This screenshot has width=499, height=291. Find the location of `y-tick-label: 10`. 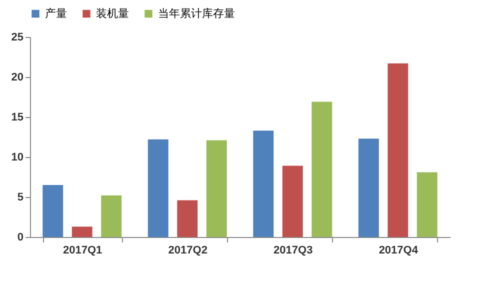

y-tick-label: 10 is located at coordinates (17, 158).